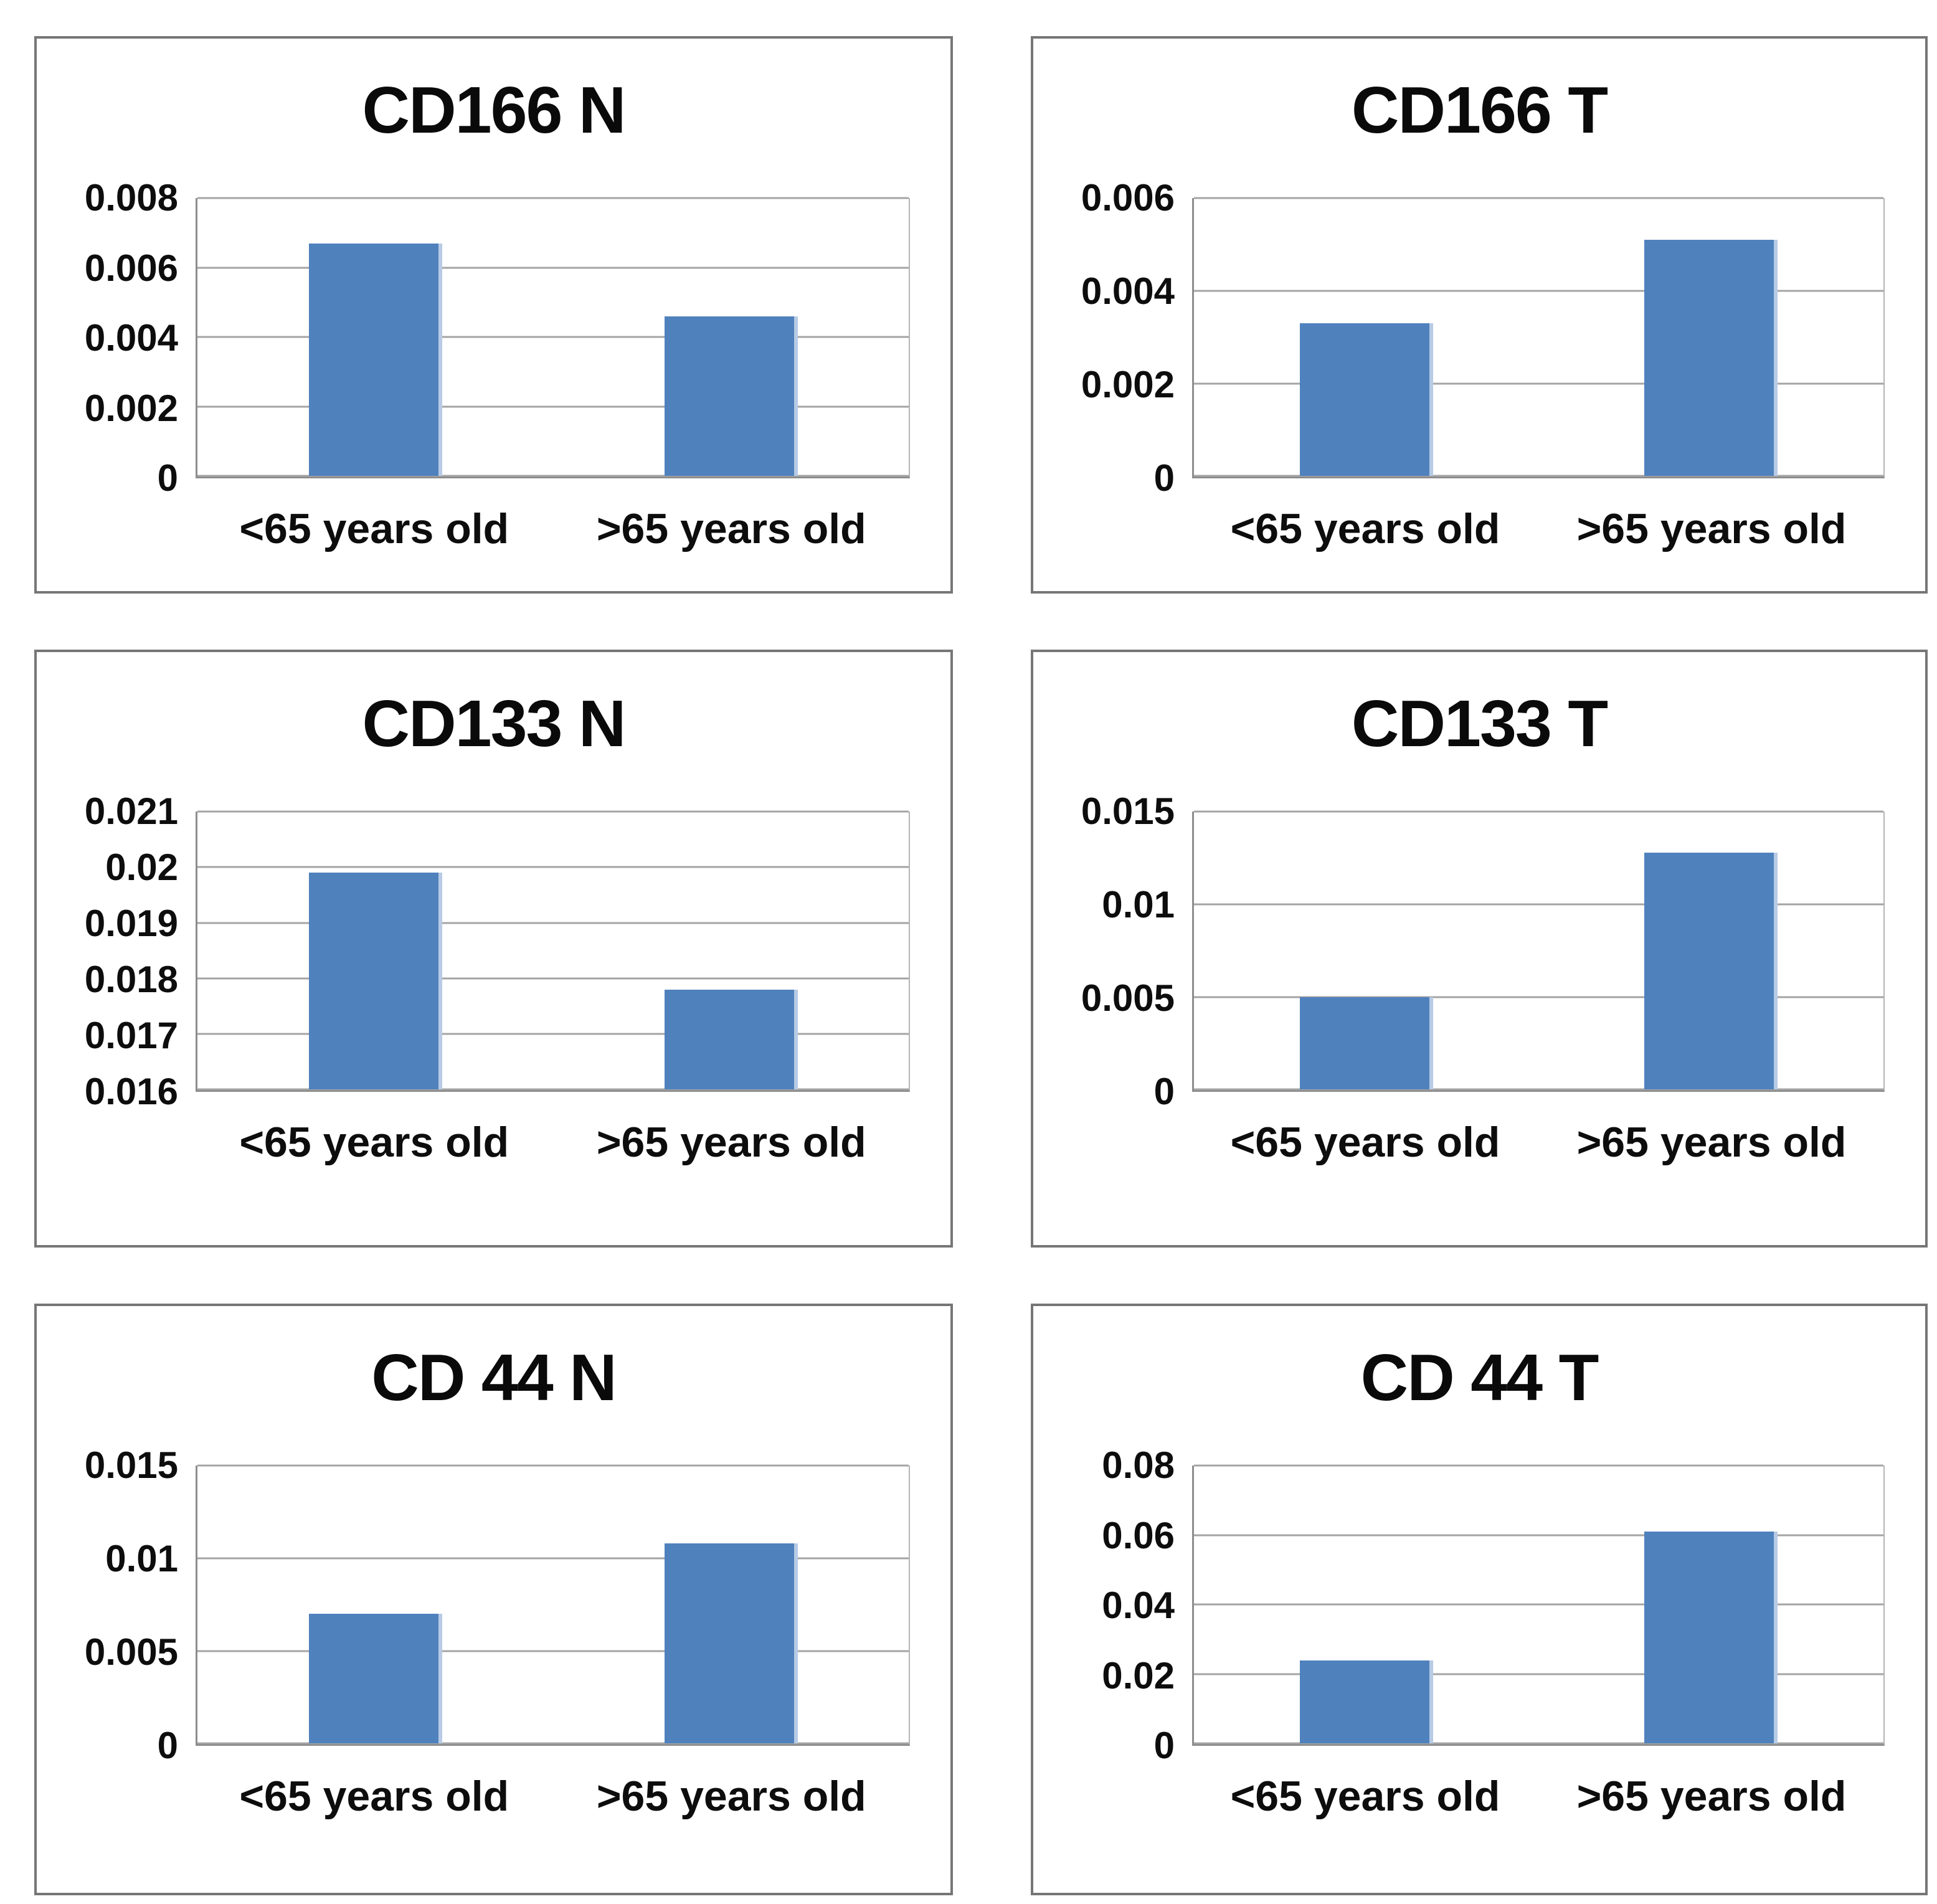  Describe the element at coordinates (1479, 110) in the screenshot. I see `chart-title: CD166 T` at that location.